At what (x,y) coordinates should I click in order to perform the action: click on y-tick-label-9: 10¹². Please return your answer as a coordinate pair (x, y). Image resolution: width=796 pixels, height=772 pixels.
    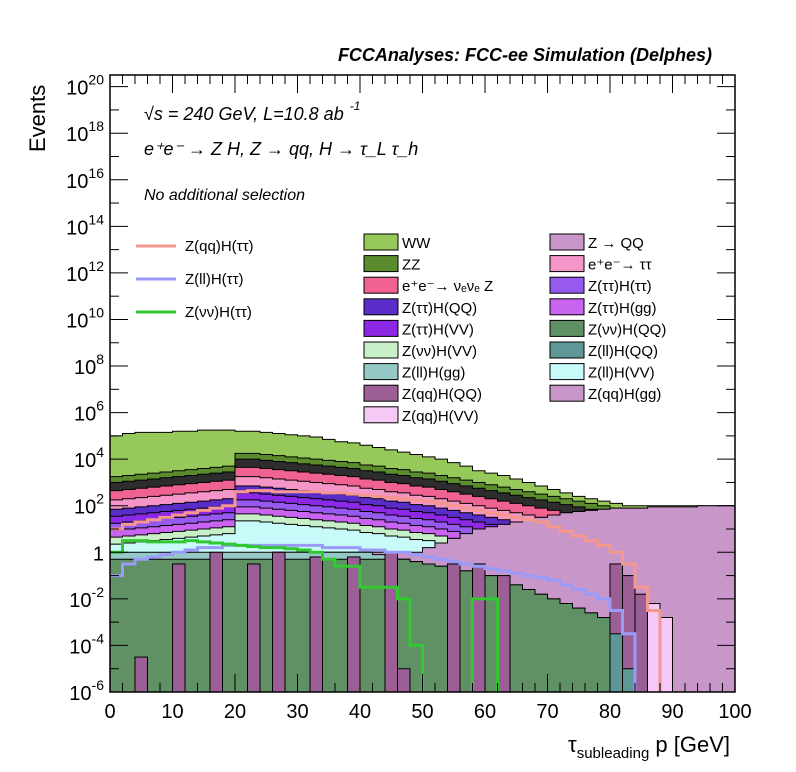
    Looking at the image, I should click on (85, 272).